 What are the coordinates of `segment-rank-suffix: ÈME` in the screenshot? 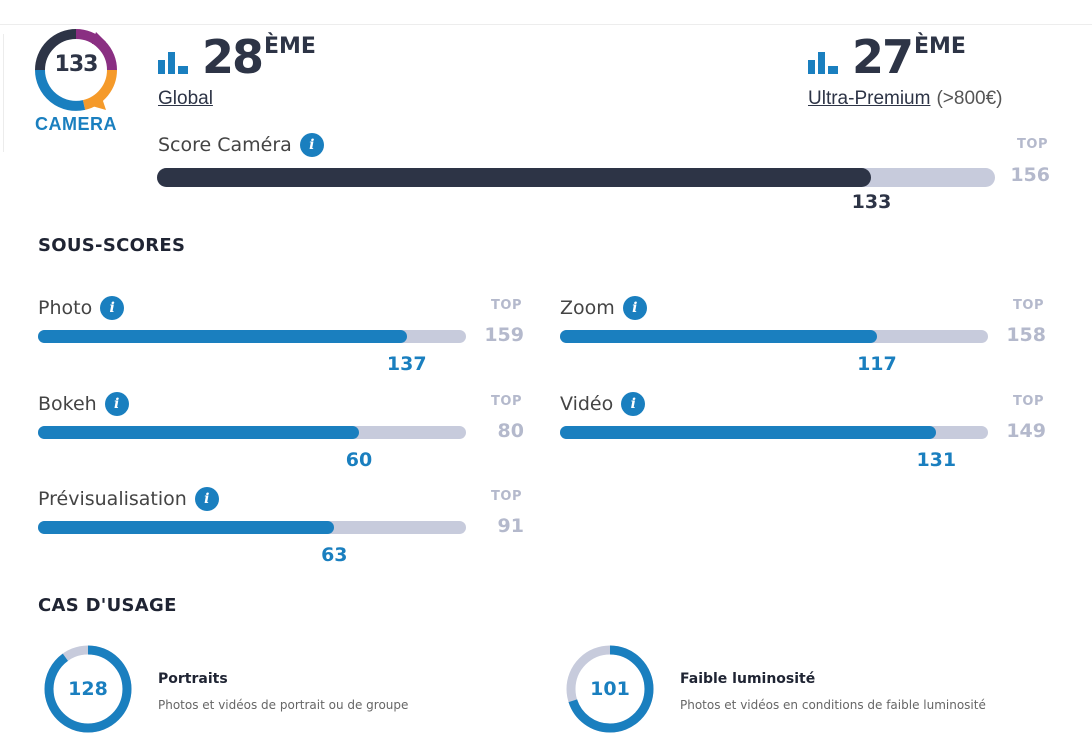 It's located at (940, 46).